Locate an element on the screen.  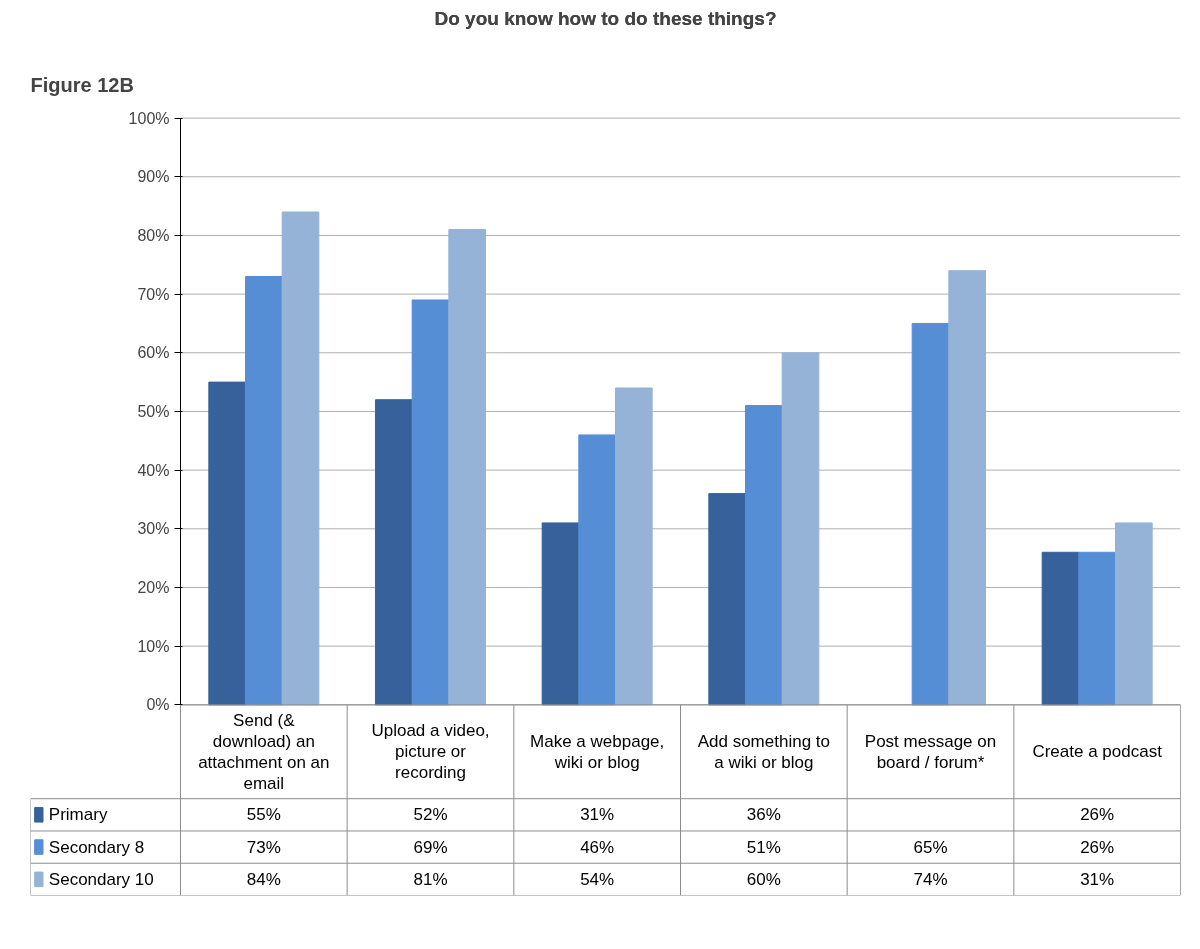
y-tick-label: 60% is located at coordinates (153, 353).